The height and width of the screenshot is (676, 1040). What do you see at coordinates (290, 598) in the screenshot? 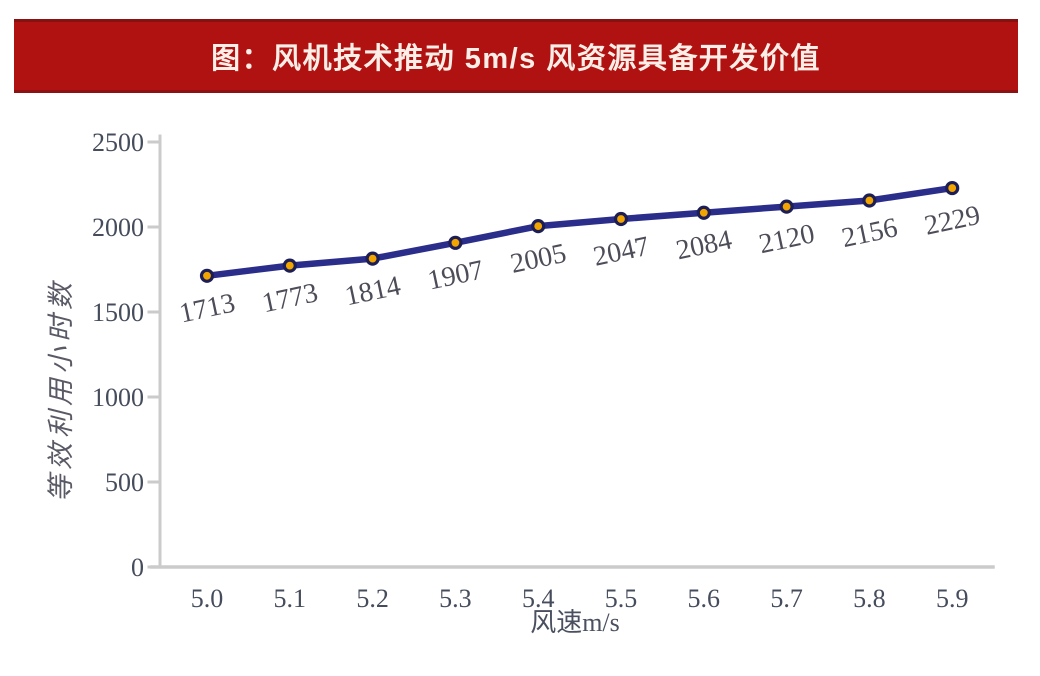
I see `x-tick-label: 5.1` at bounding box center [290, 598].